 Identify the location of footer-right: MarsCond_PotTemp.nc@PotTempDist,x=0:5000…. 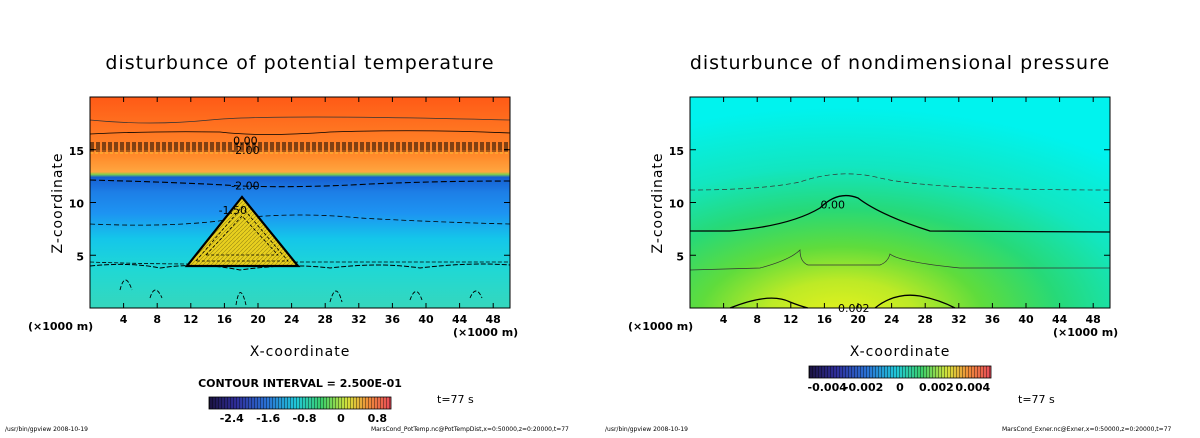
(470, 429).